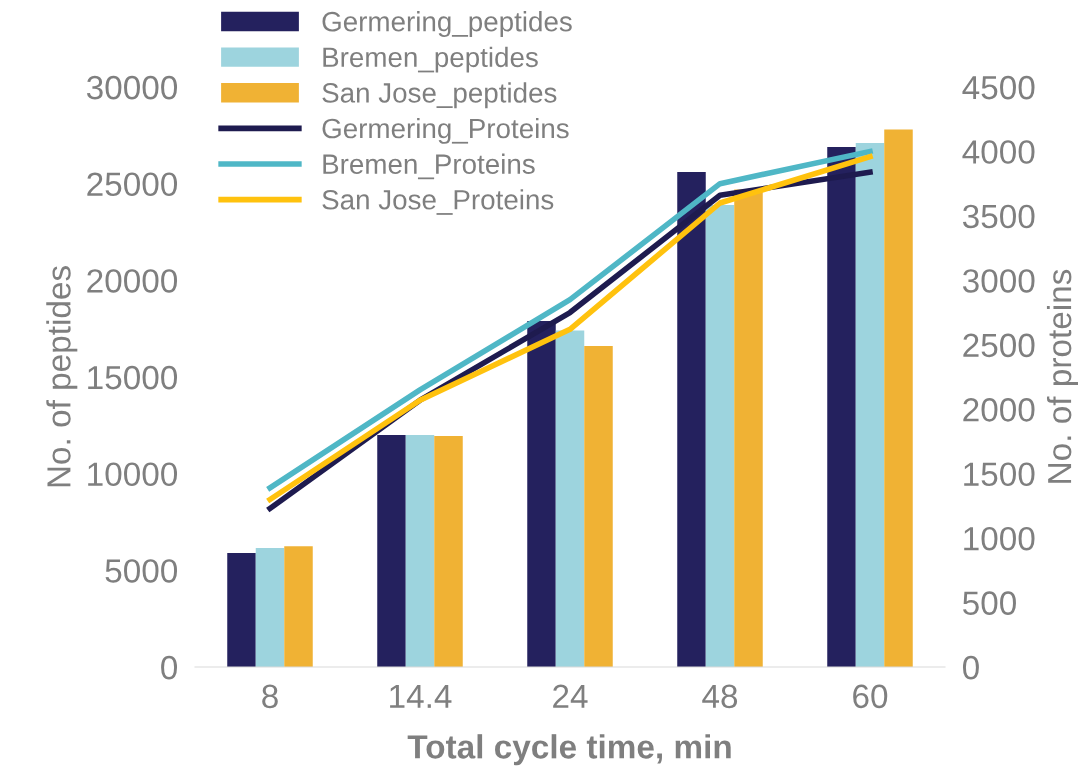  Describe the element at coordinates (270, 696) in the screenshot. I see `x-tick-label: 8` at that location.